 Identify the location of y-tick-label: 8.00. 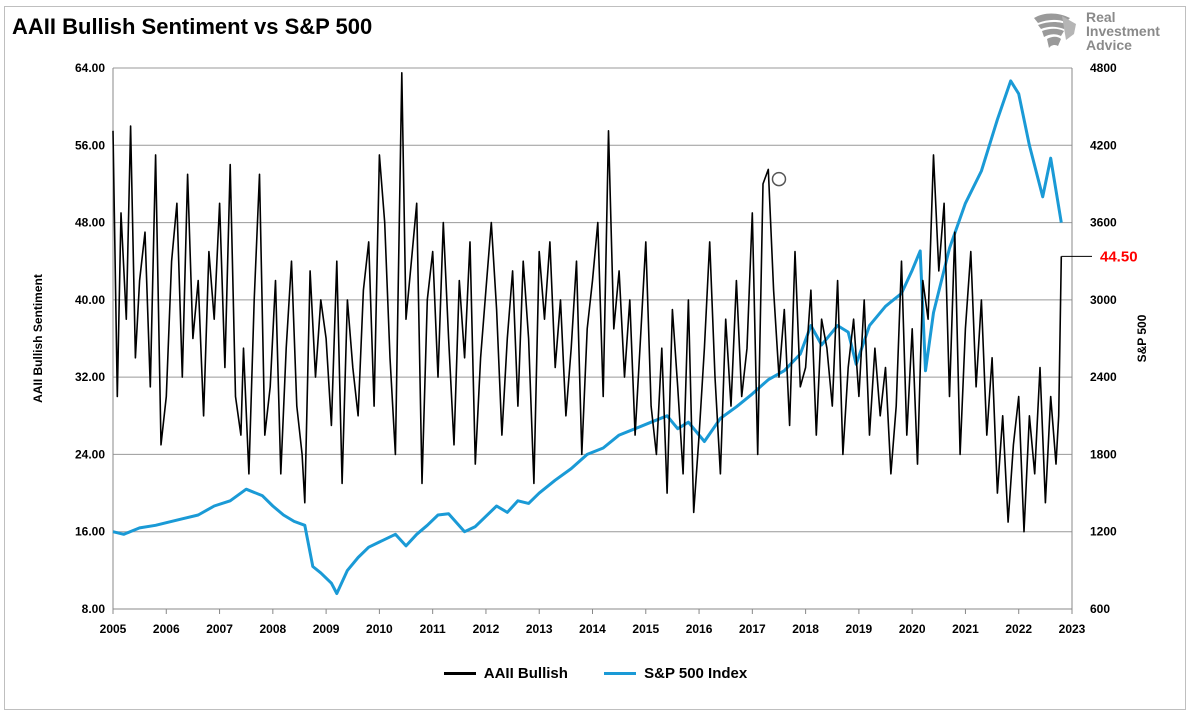
(94, 609).